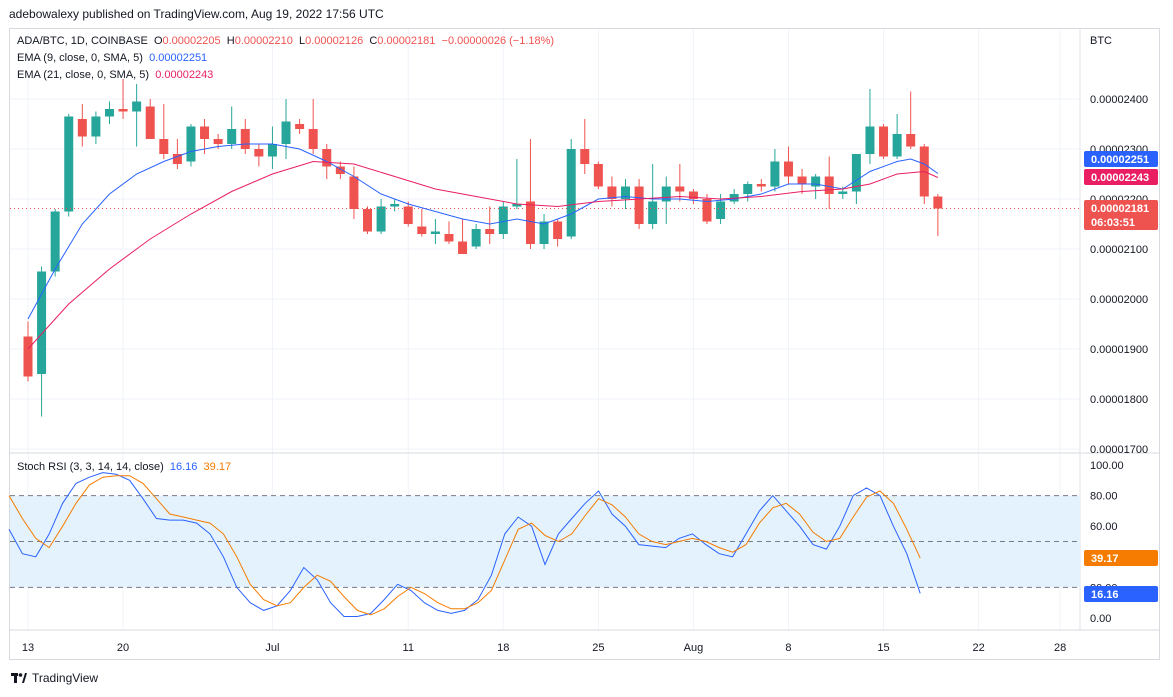  I want to click on stoch-tick-label: 60.00, so click(1104, 527).